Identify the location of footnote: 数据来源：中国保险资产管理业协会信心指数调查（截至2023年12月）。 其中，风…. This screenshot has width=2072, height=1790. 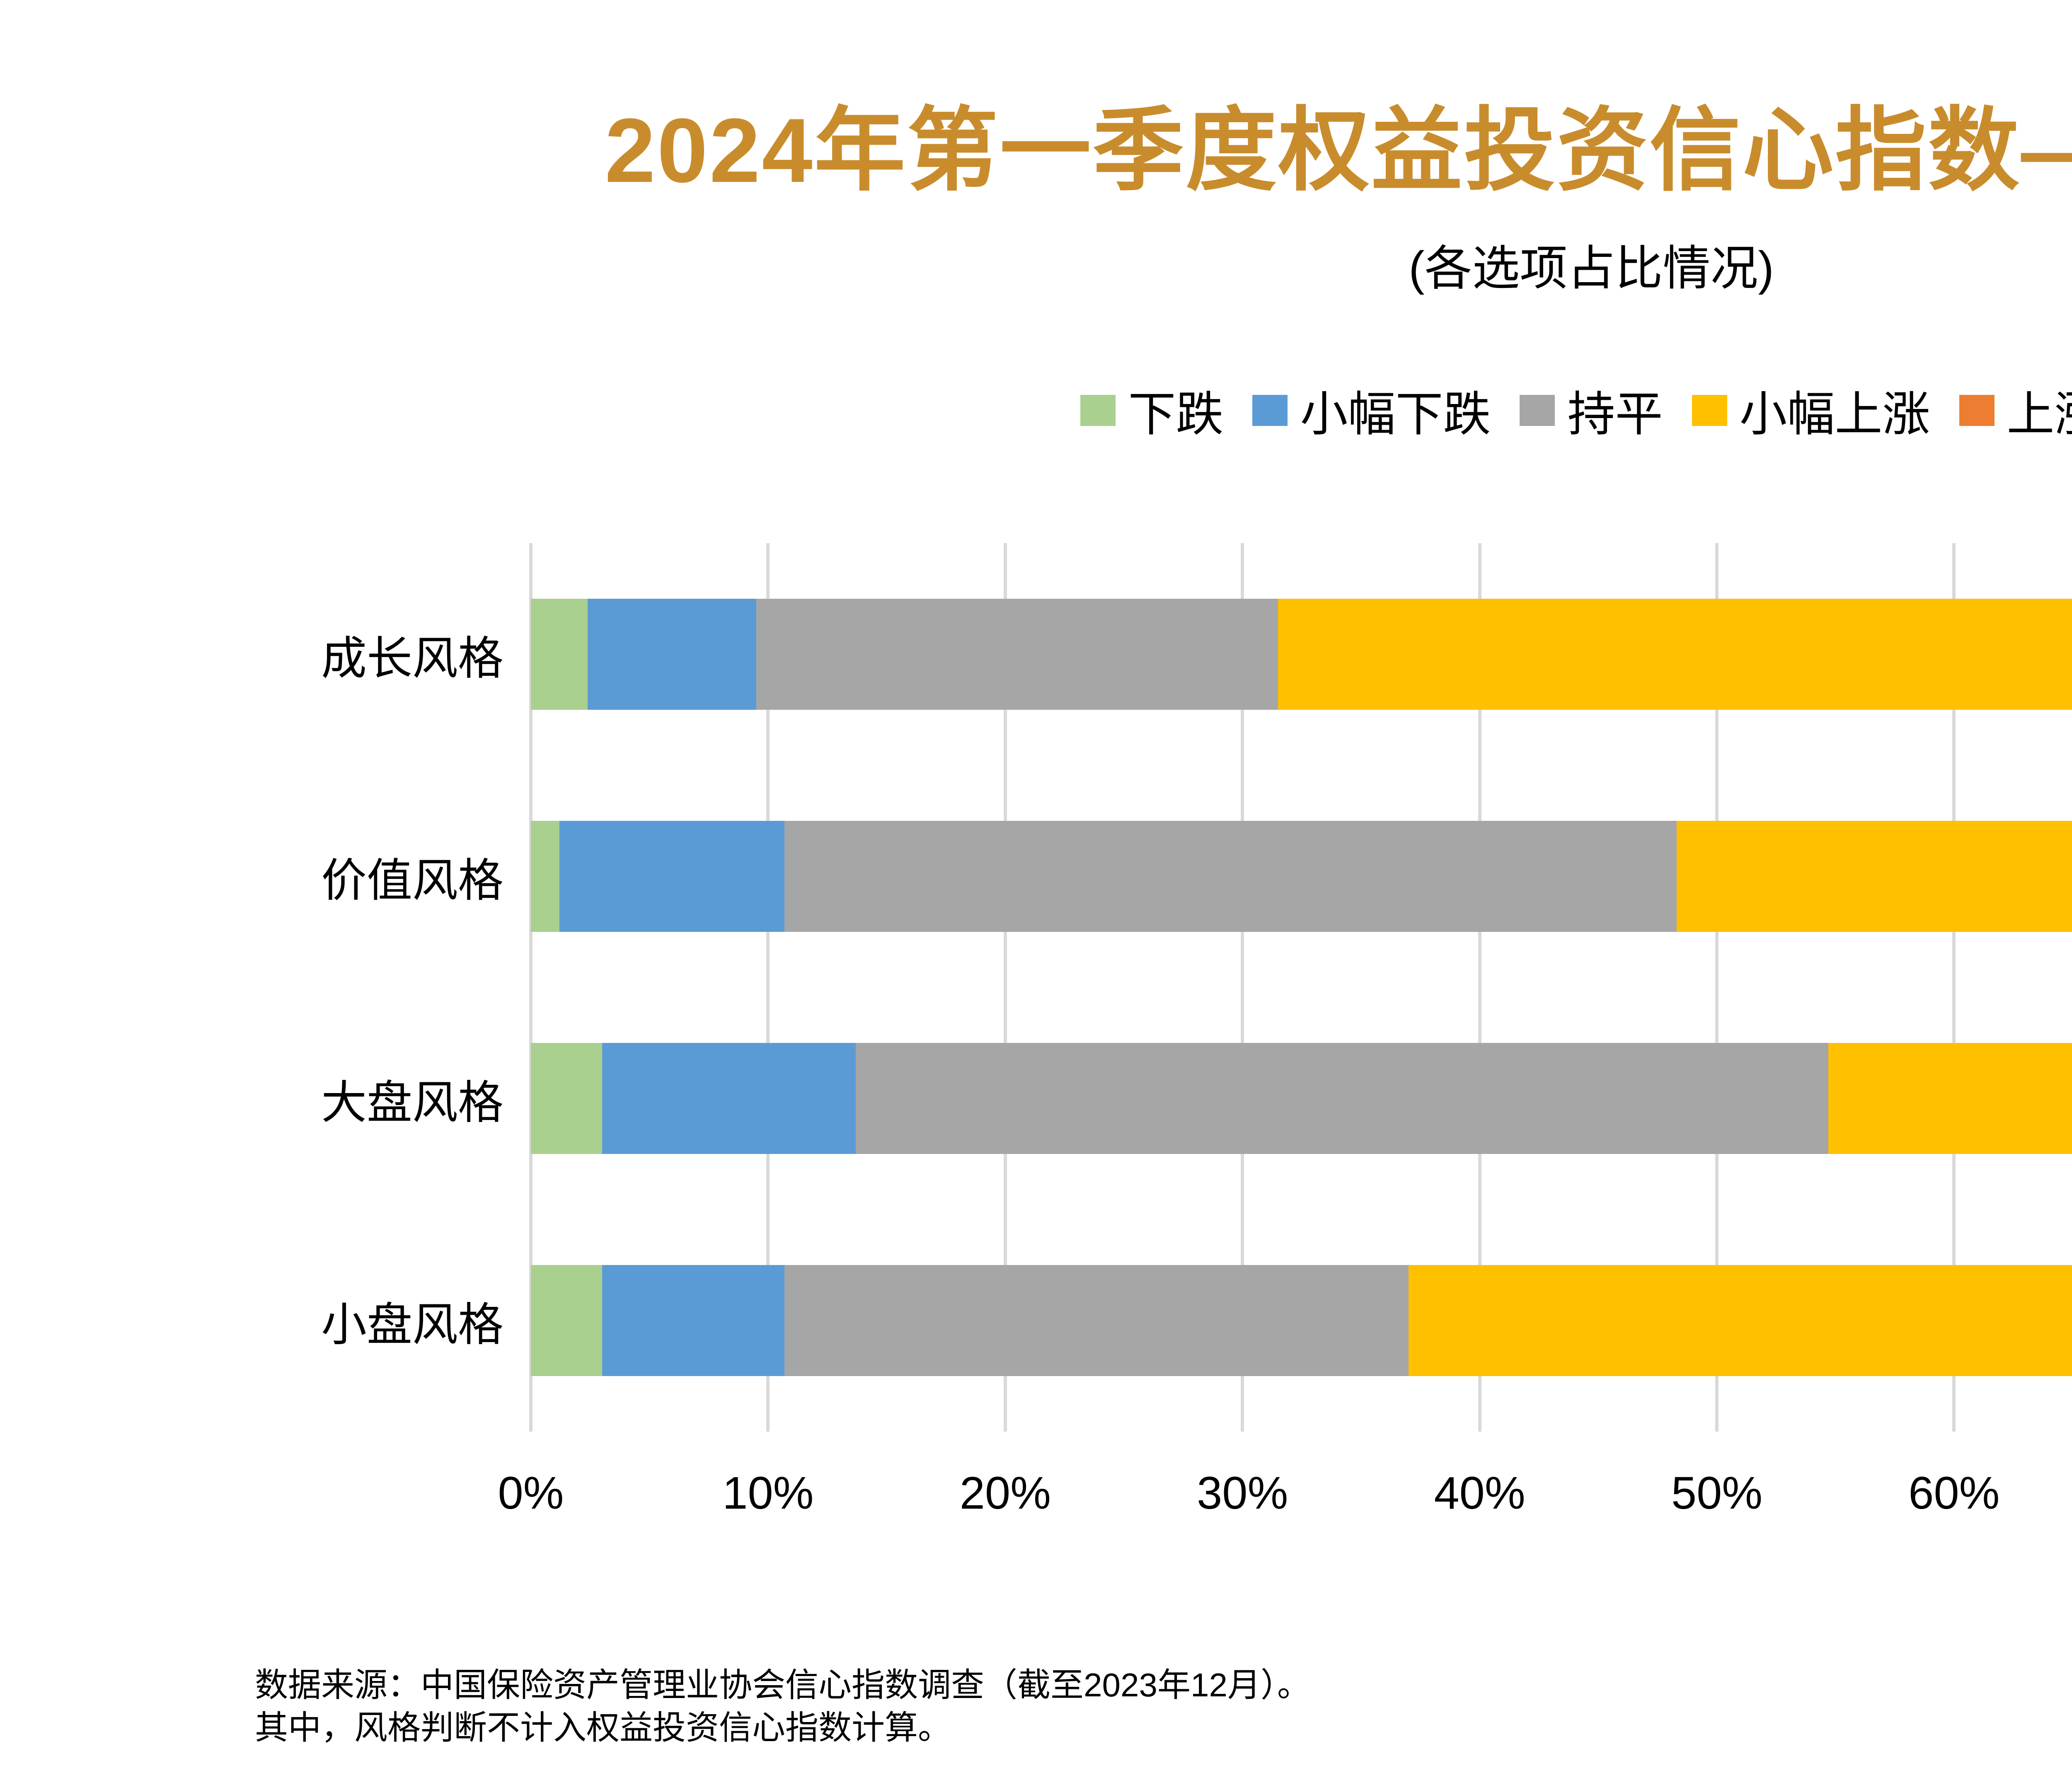
(782, 1707).